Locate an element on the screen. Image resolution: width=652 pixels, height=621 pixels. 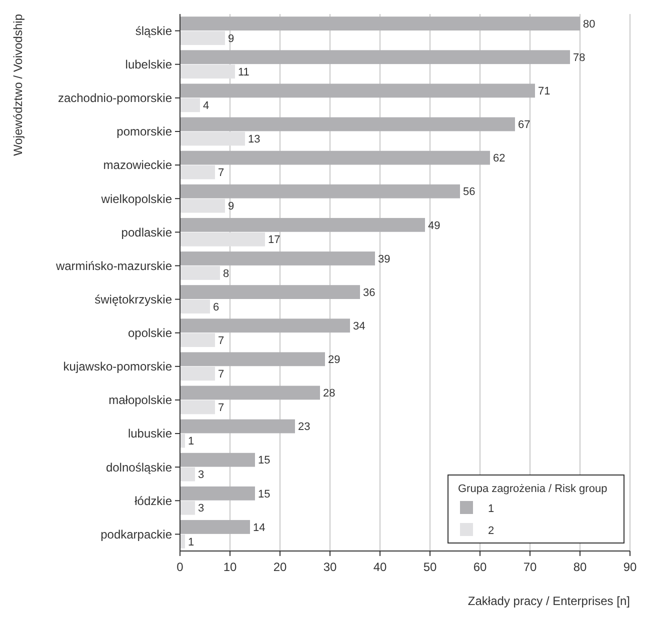
x-tick-label: 20 is located at coordinates (280, 567).